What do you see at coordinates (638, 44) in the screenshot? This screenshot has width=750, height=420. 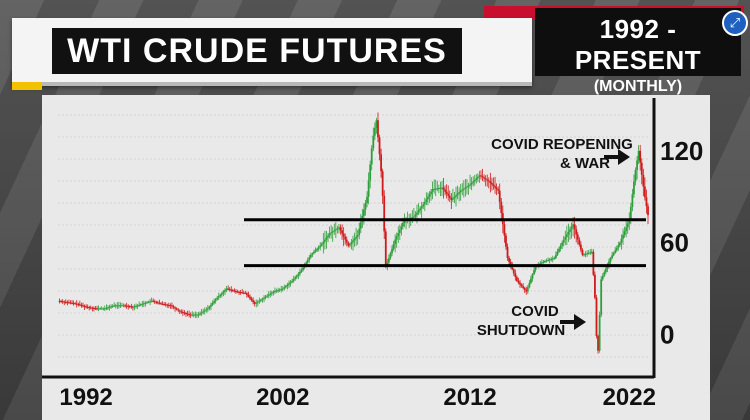 I see `date-range-label: 1992 - PRESENT` at bounding box center [638, 44].